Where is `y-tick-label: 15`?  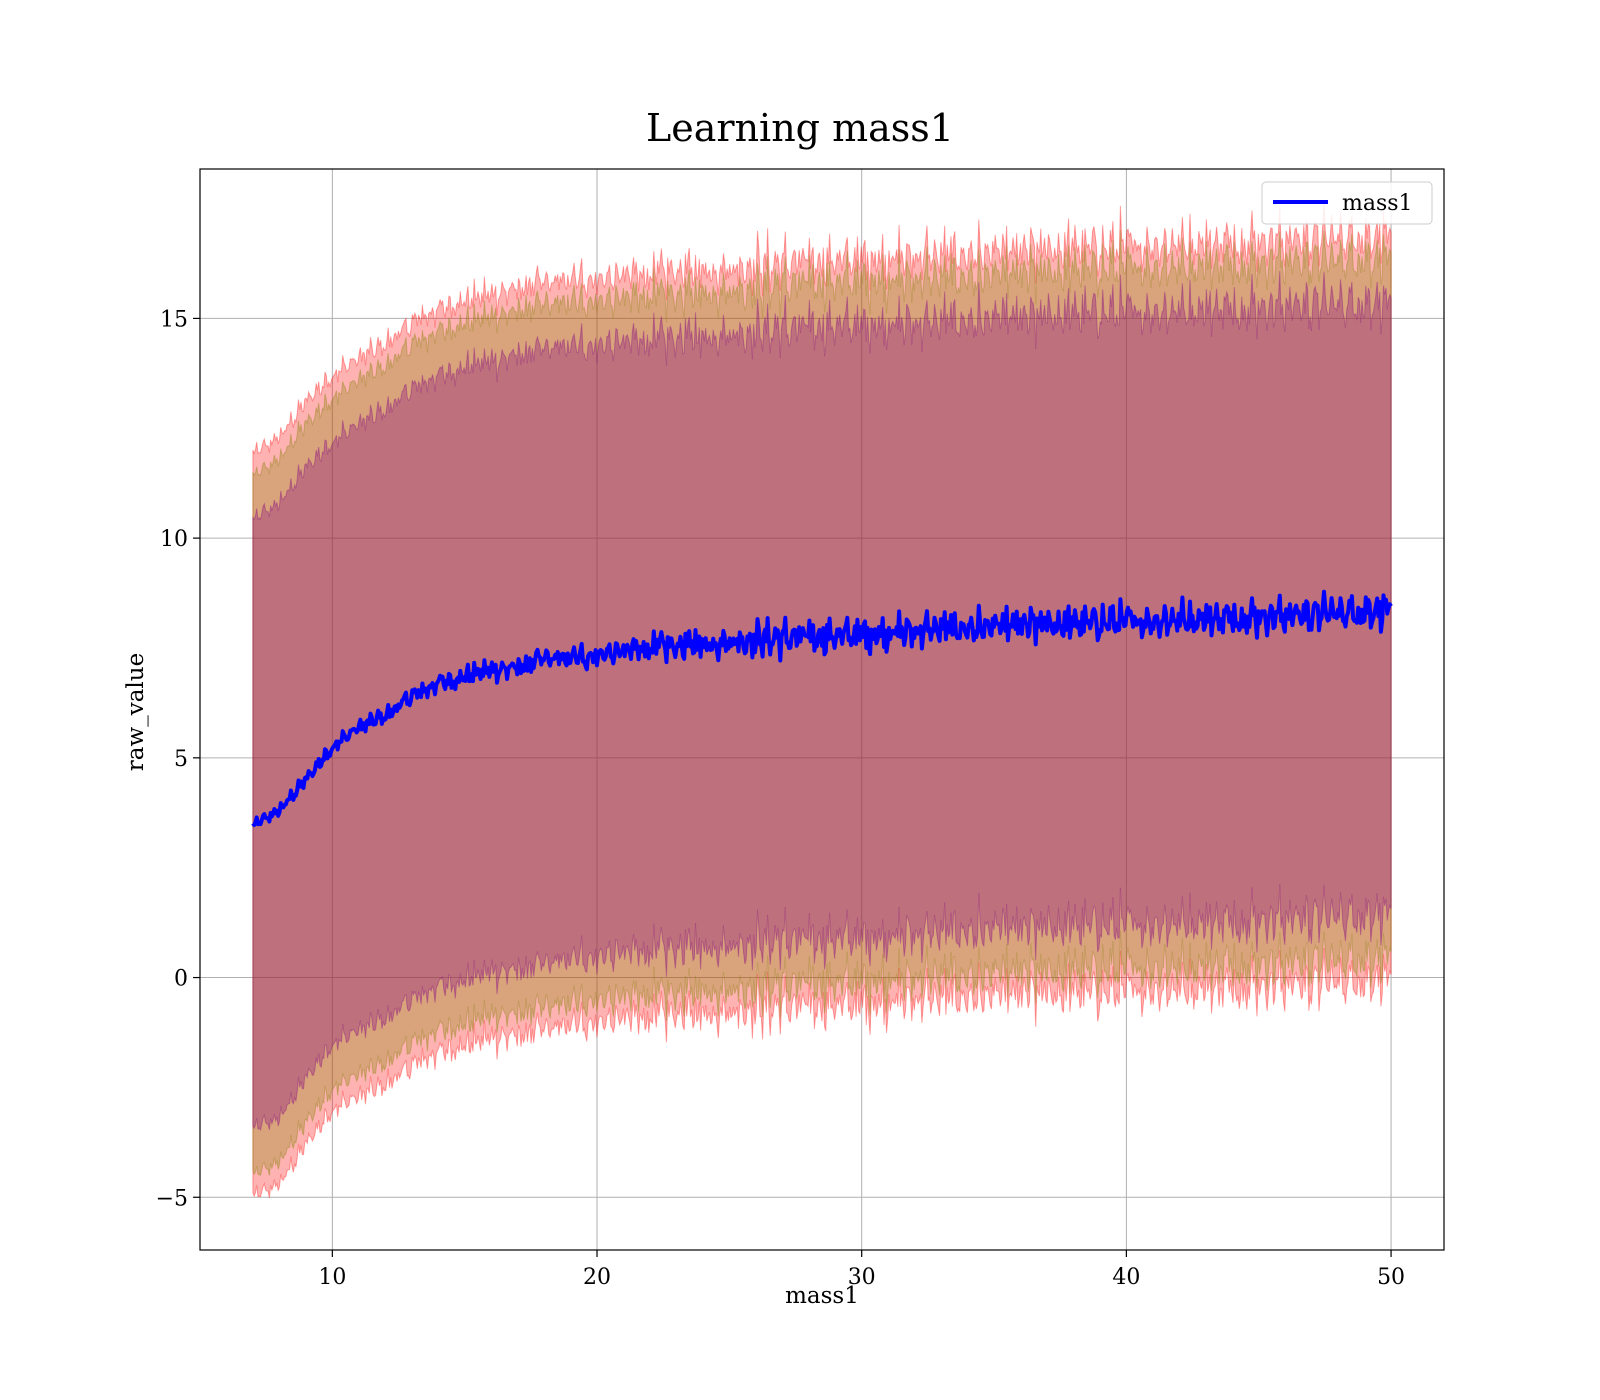
y-tick-label: 15 is located at coordinates (174, 319).